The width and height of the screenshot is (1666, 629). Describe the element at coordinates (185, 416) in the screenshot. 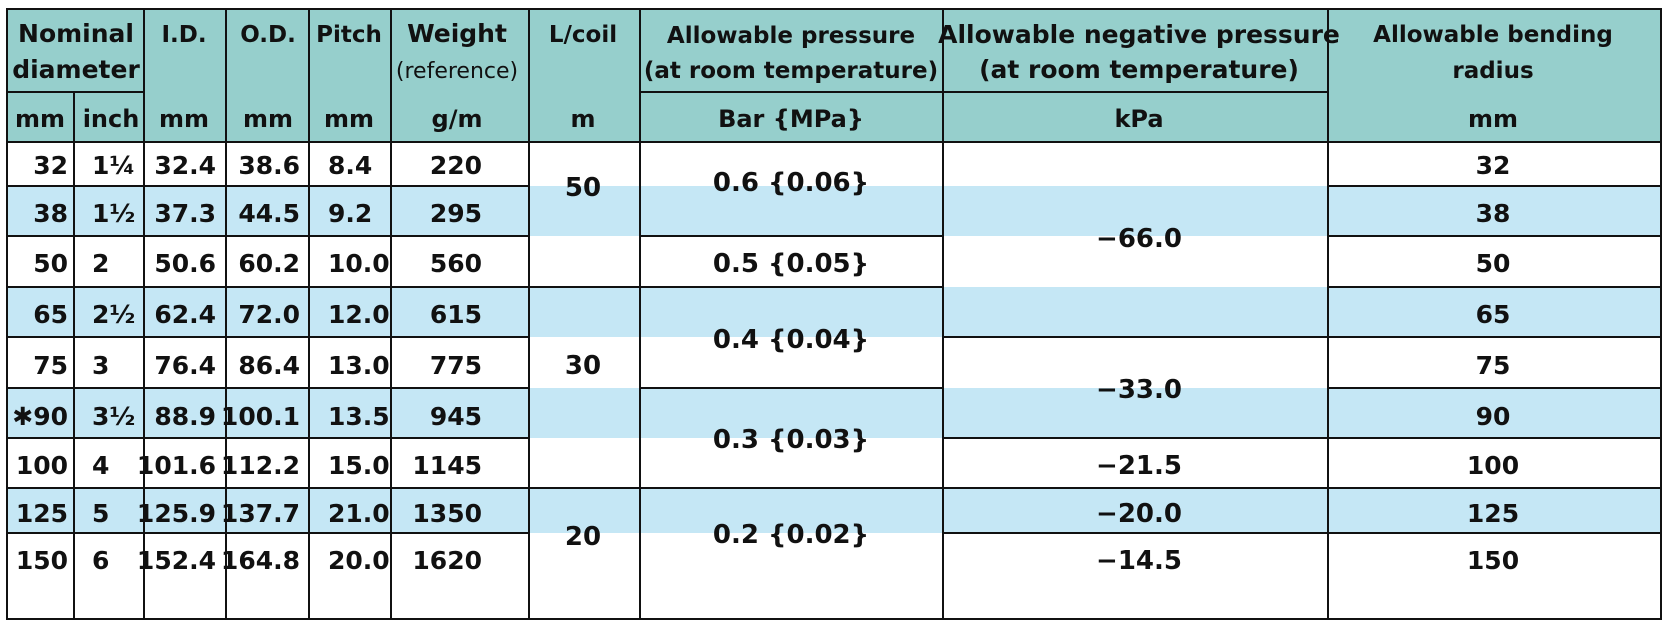

I see `cell-id: 88.9` at that location.